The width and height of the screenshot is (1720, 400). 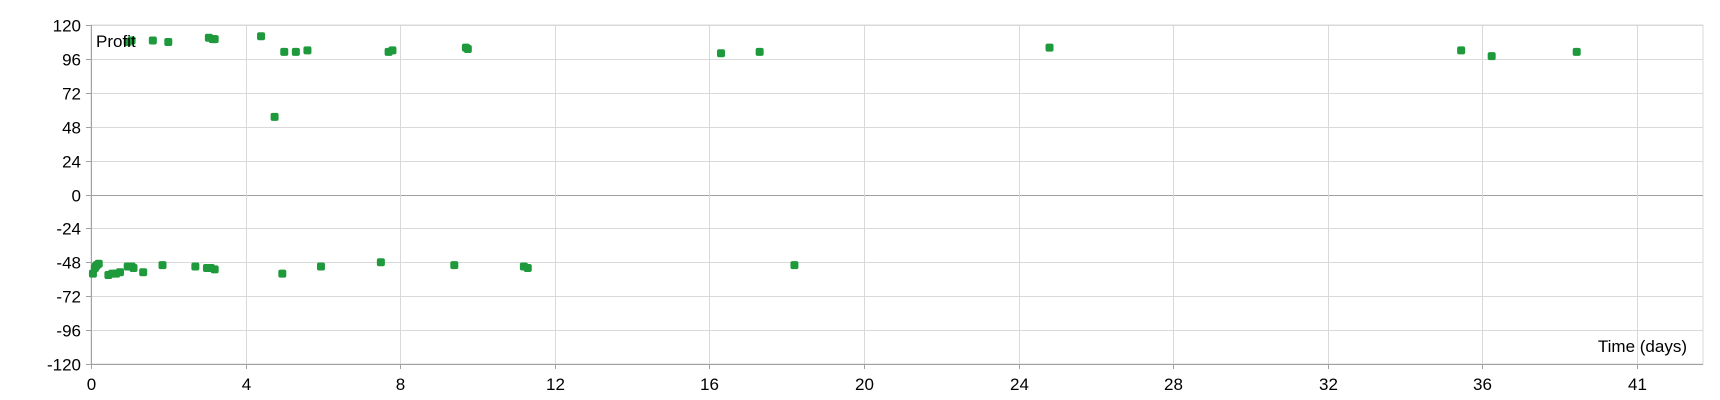 I want to click on x-axis-label: Time (days), so click(x=1642, y=346).